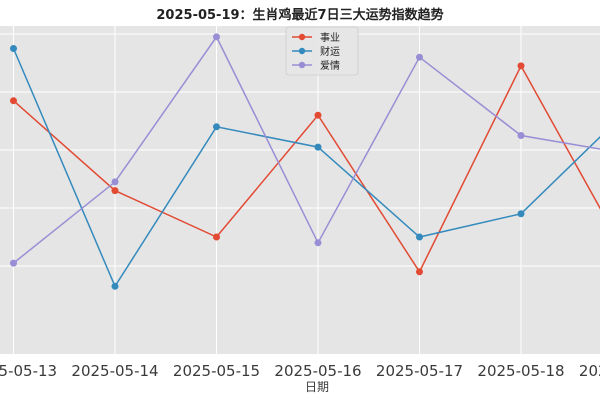 The width and height of the screenshot is (600, 400). What do you see at coordinates (28, 371) in the screenshot?
I see `x-tick-label: 2025-05-13` at bounding box center [28, 371].